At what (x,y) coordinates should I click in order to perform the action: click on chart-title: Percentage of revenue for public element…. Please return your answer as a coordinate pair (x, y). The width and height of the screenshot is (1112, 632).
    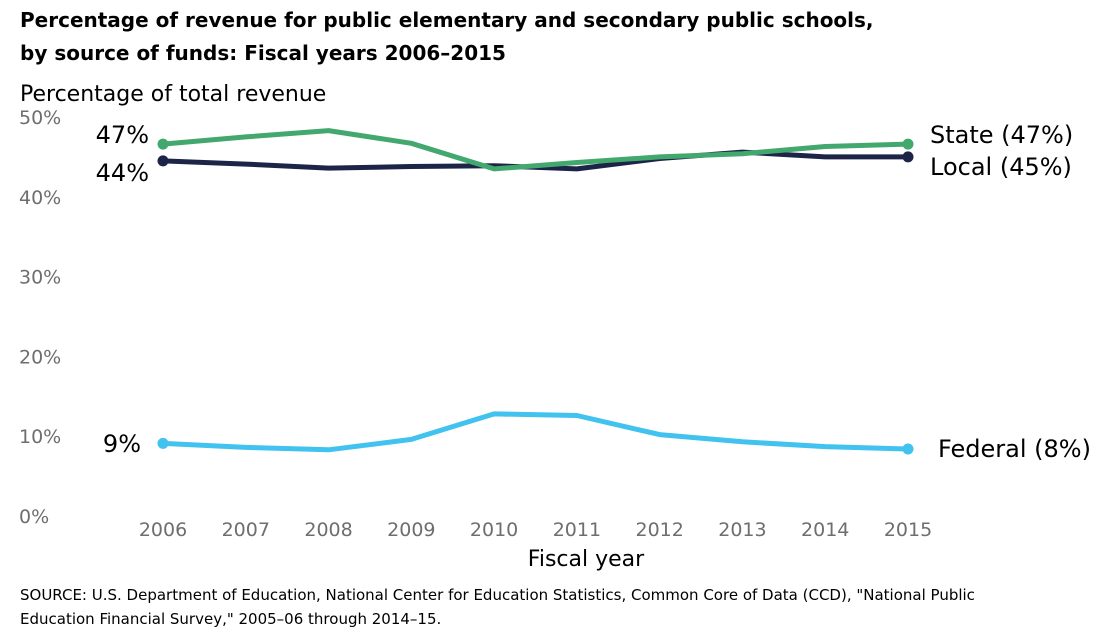
    Looking at the image, I should click on (560, 37).